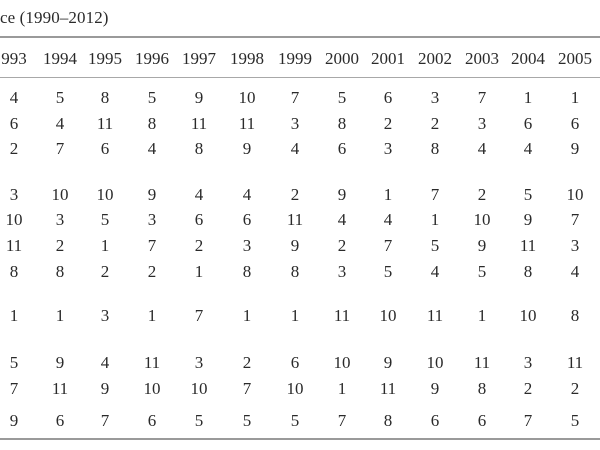 Image resolution: width=600 pixels, height=450 pixels. Describe the element at coordinates (388, 58) in the screenshot. I see `column-header: 2001` at that location.